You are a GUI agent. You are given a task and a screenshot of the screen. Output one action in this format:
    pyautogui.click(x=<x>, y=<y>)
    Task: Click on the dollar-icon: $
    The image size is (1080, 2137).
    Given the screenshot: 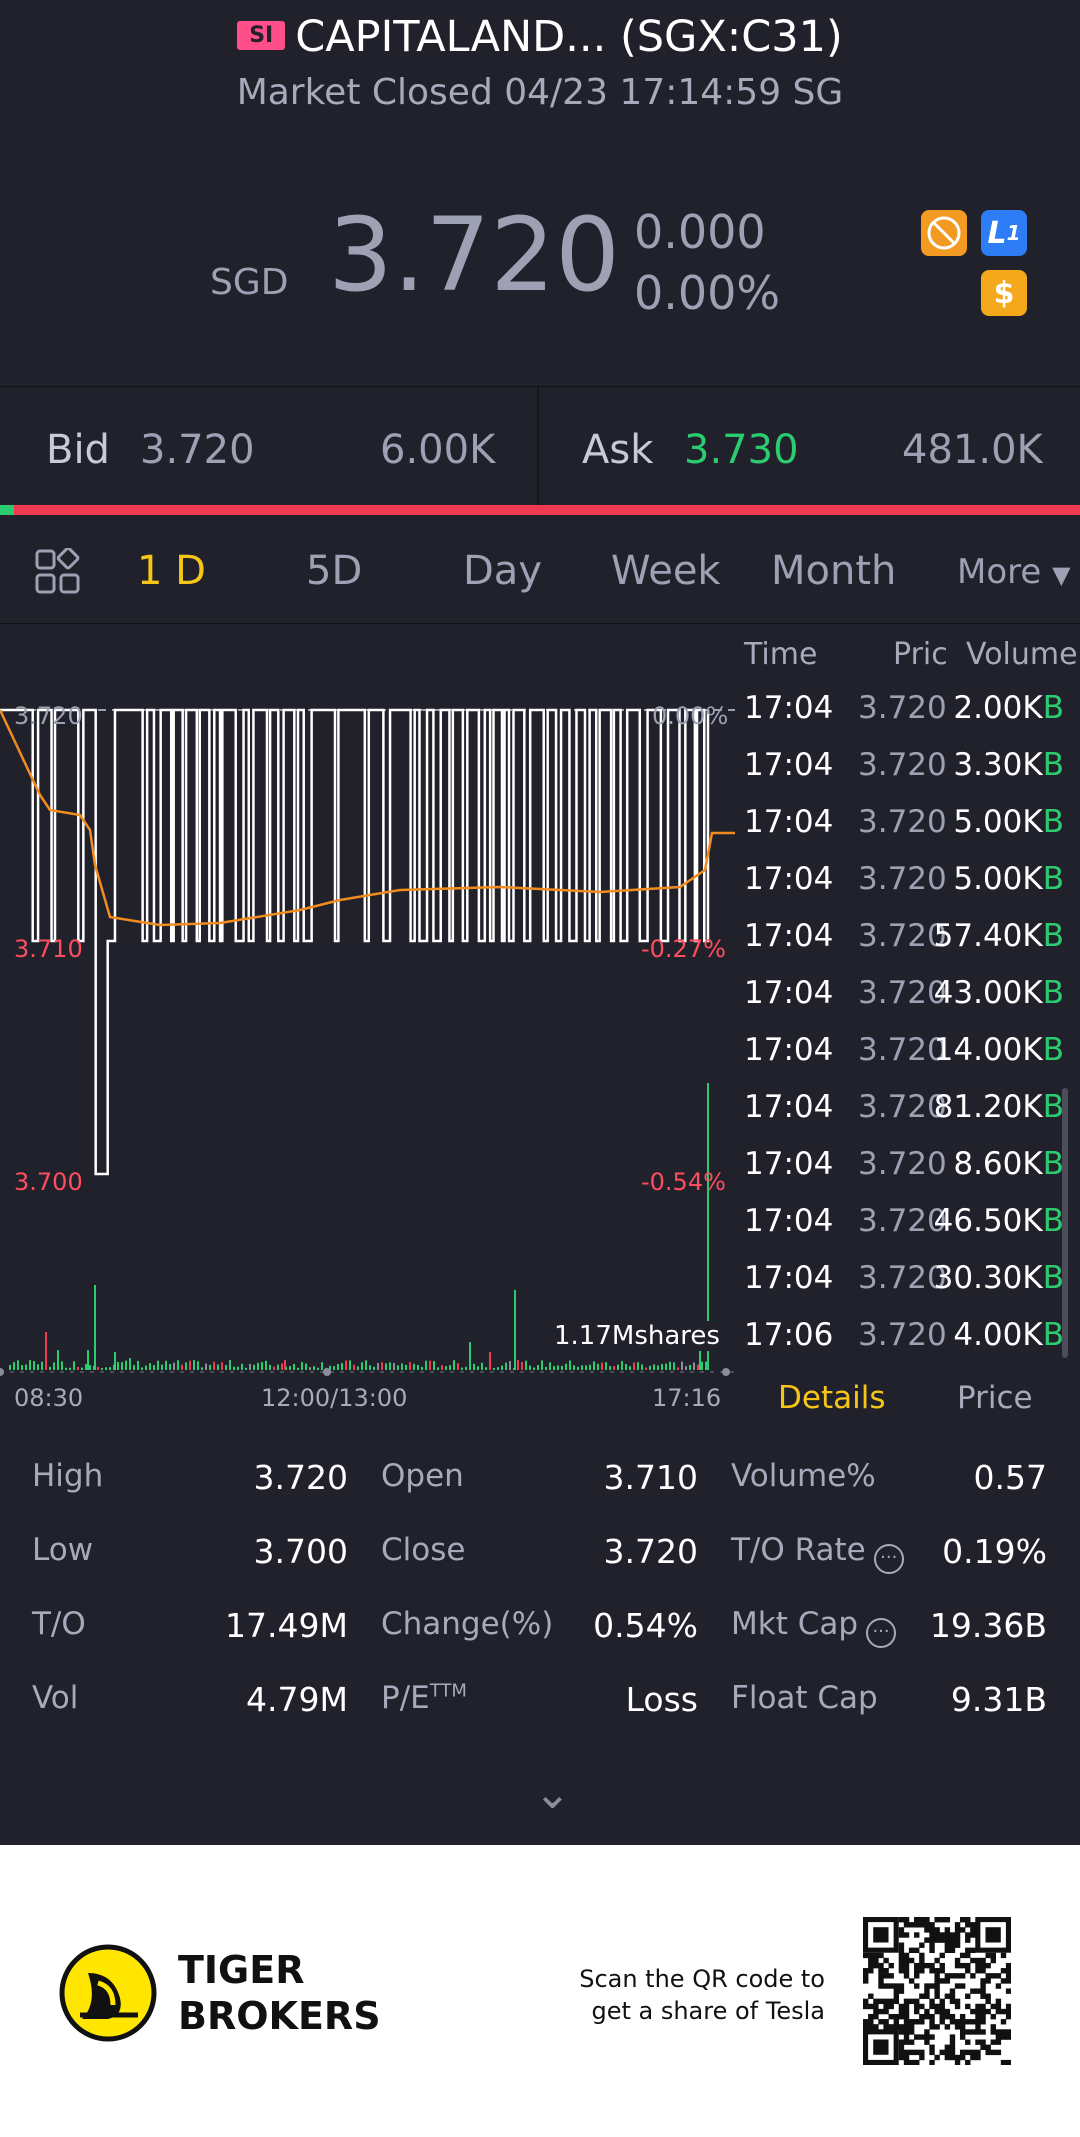 What is the action you would take?
    pyautogui.click(x=1004, y=293)
    